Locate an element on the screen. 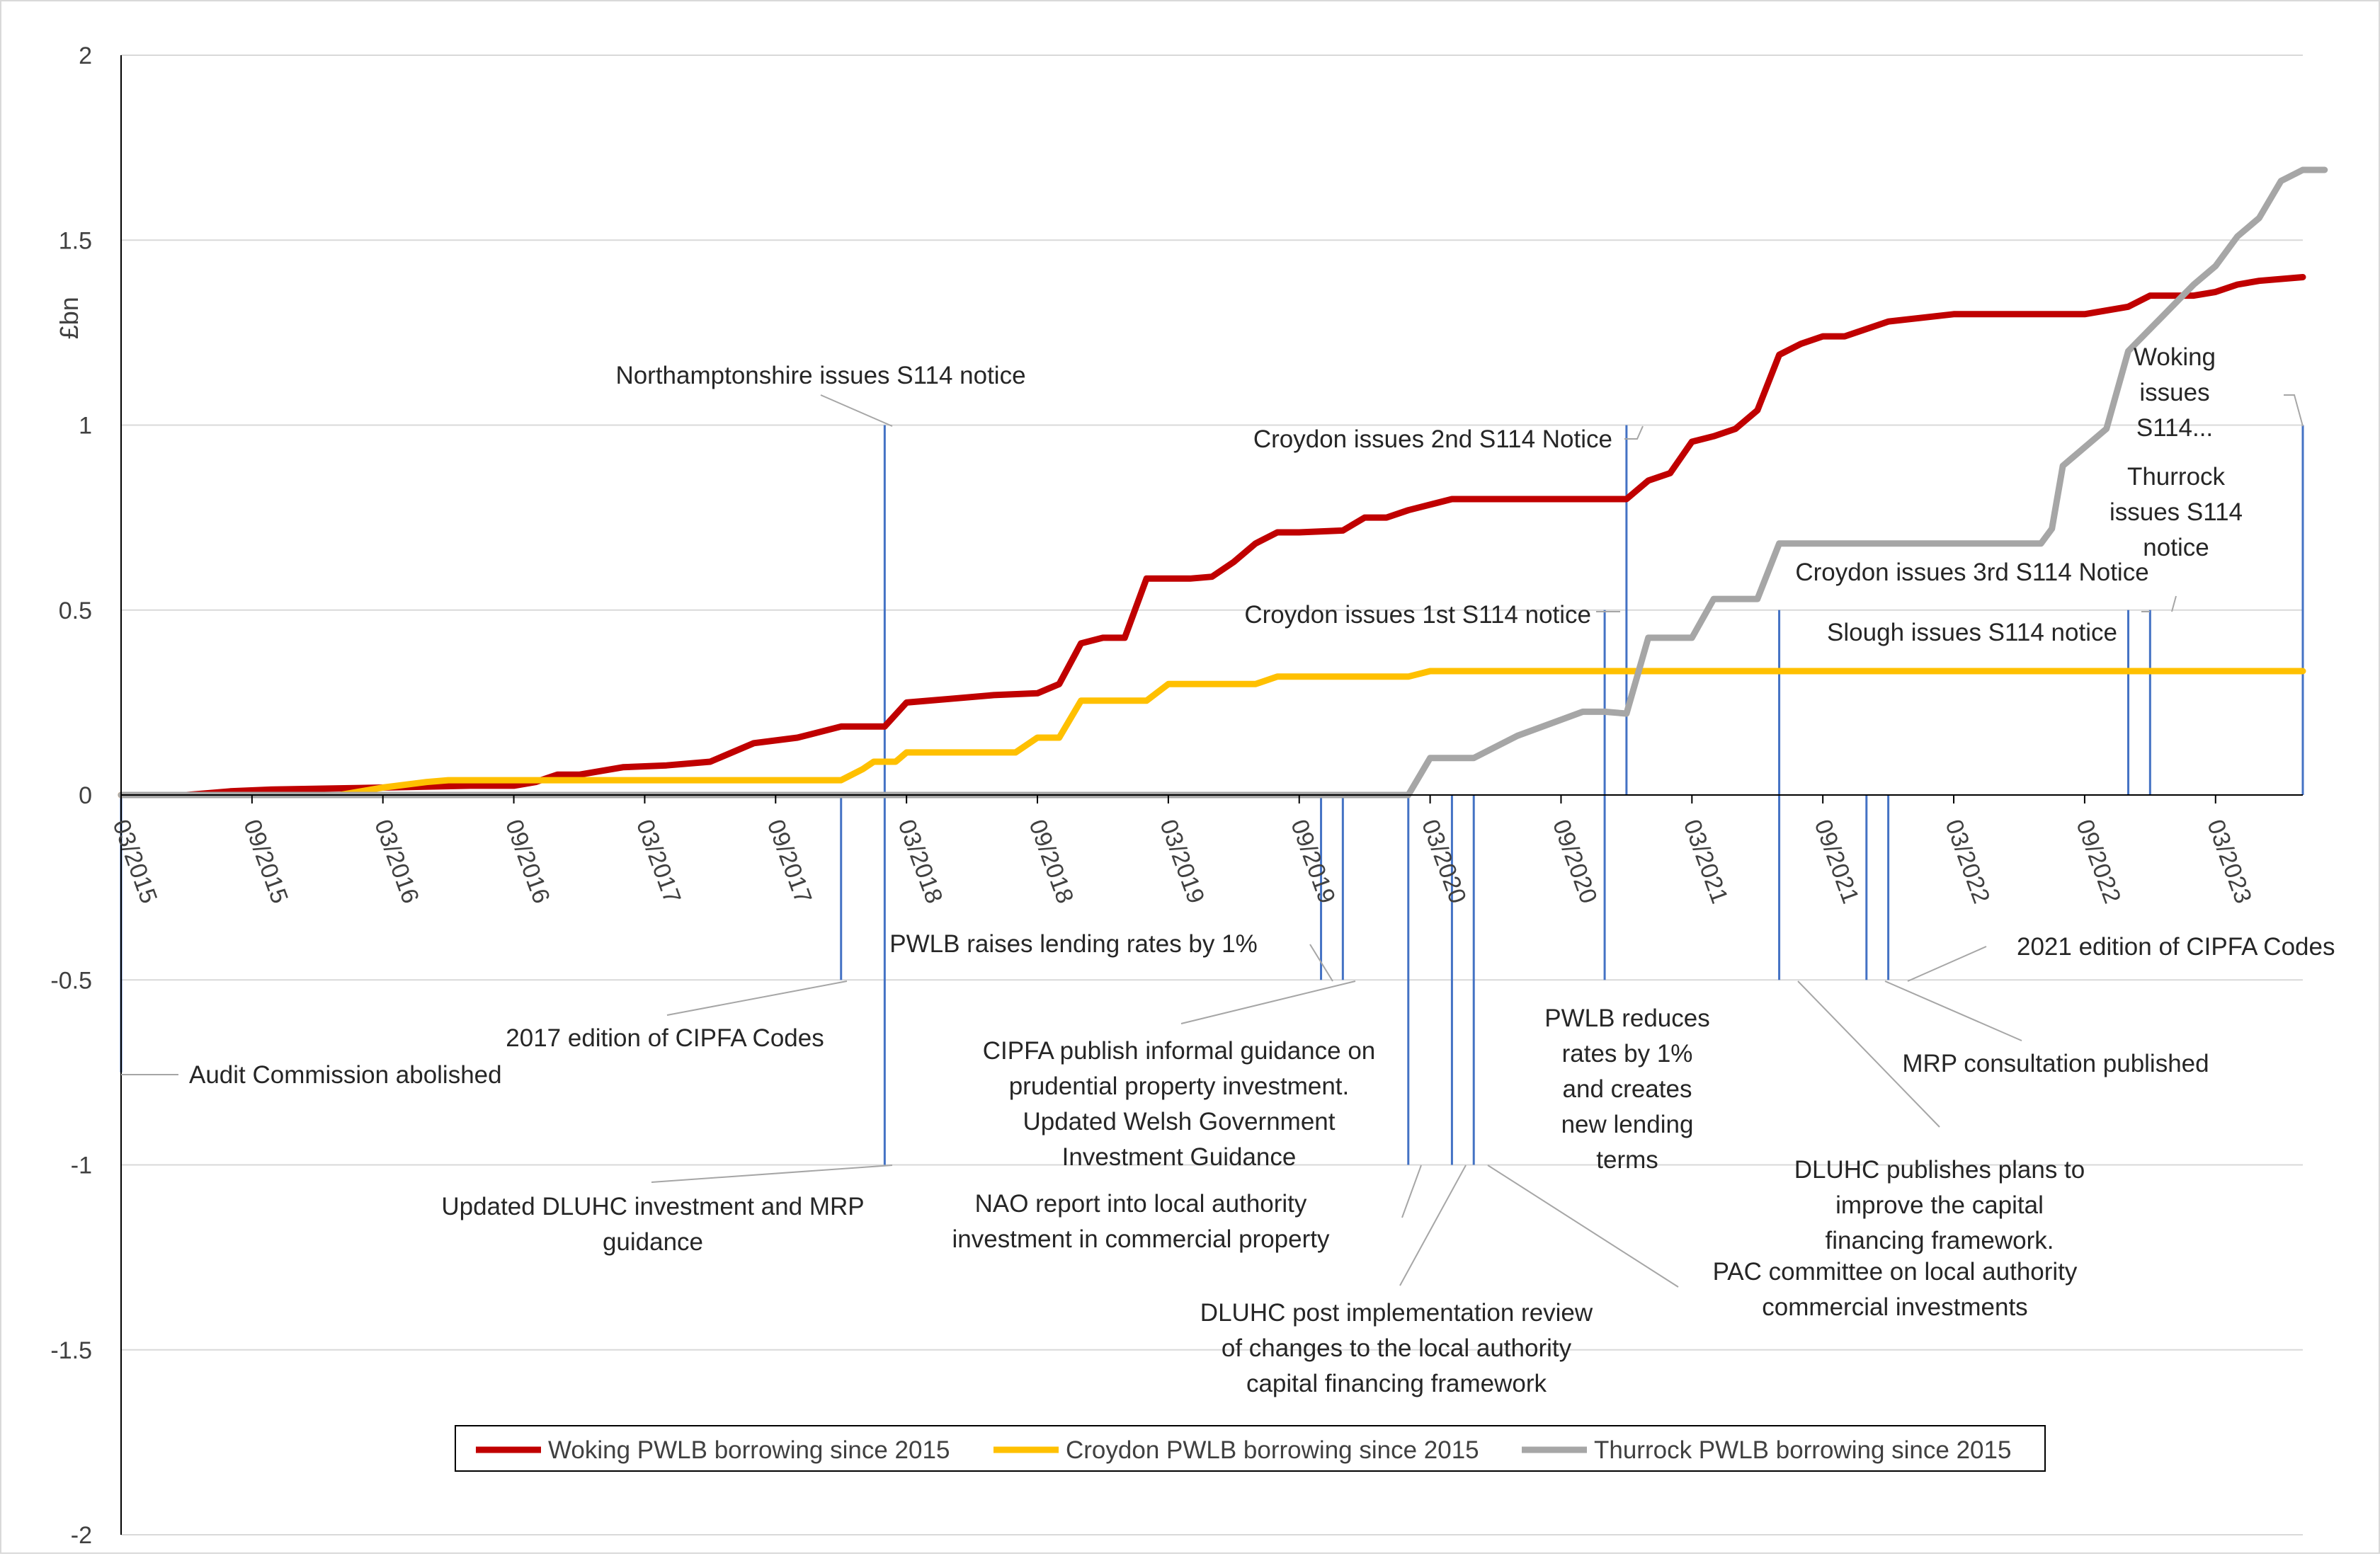  legend-entry-thurrock: Thurrock PWLB borrowing since 2015 is located at coordinates (1766, 1450).